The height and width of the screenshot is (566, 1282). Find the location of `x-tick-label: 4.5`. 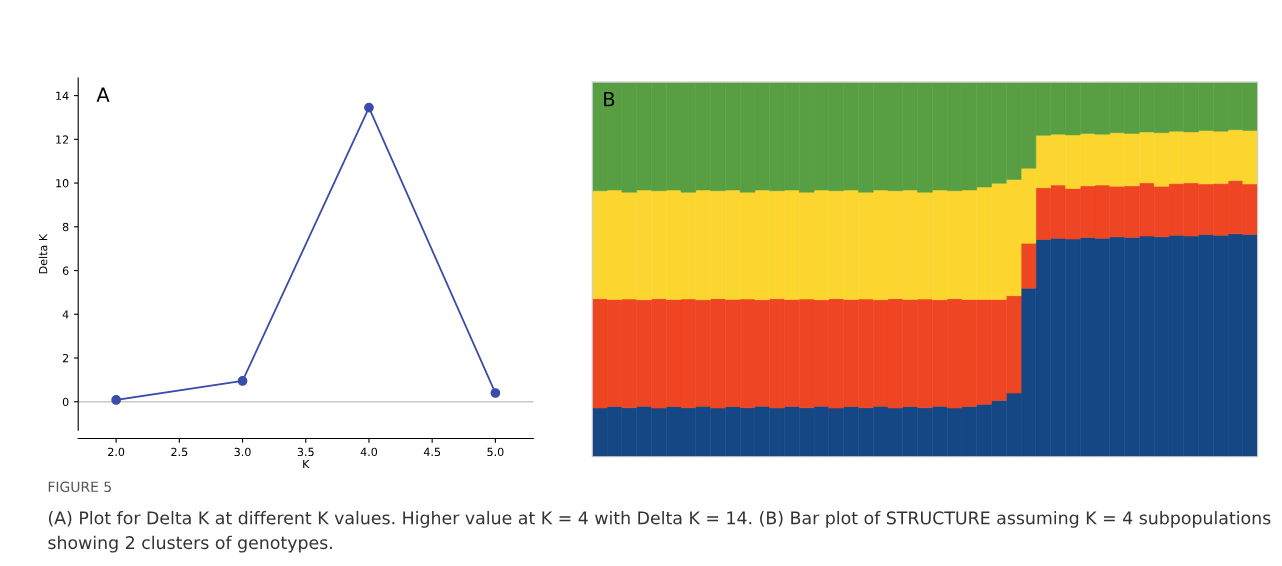

x-tick-label: 4.5 is located at coordinates (432, 452).